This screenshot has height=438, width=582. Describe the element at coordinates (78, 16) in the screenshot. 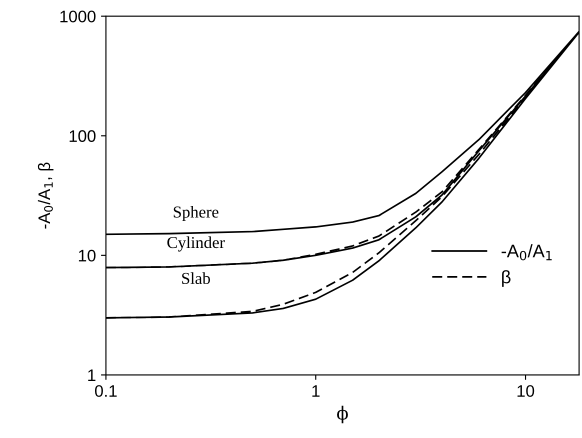

I see `y-tick-label: 1000` at that location.